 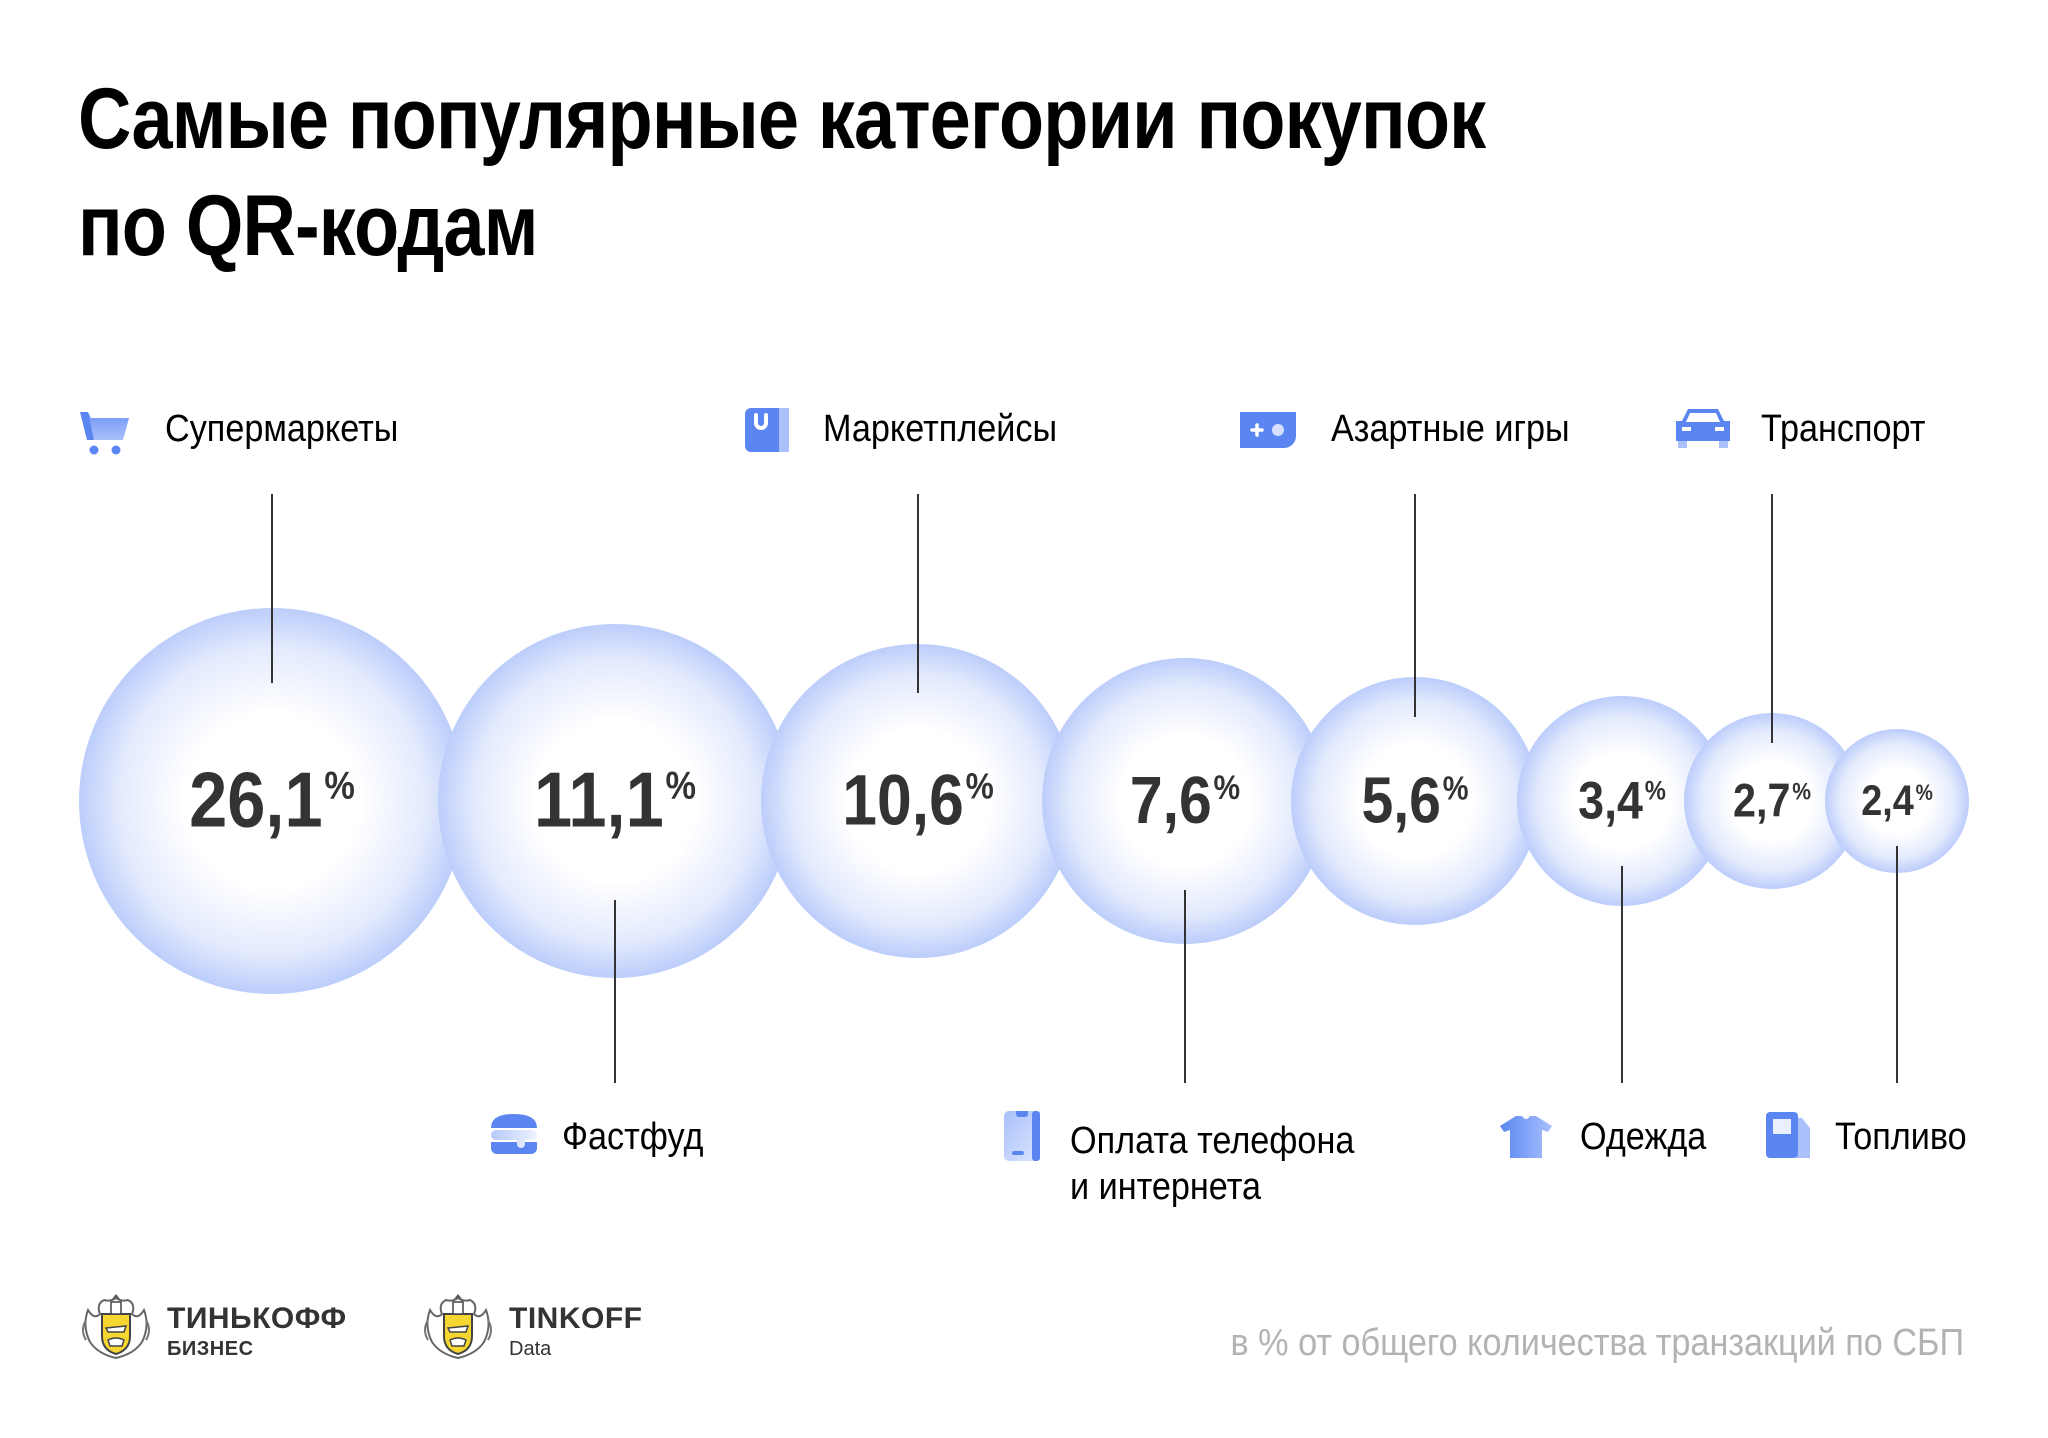 I want to click on value-label: 2,4%, so click(x=1897, y=800).